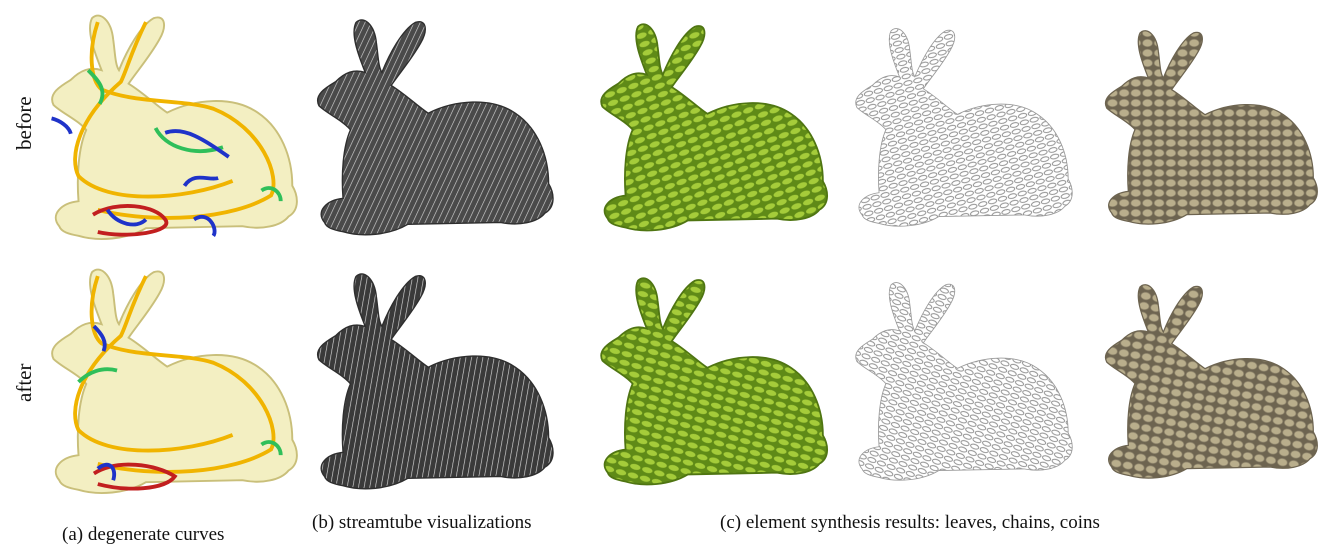 The height and width of the screenshot is (552, 1323). Describe the element at coordinates (960, 128) in the screenshot. I see `chains-before` at that location.